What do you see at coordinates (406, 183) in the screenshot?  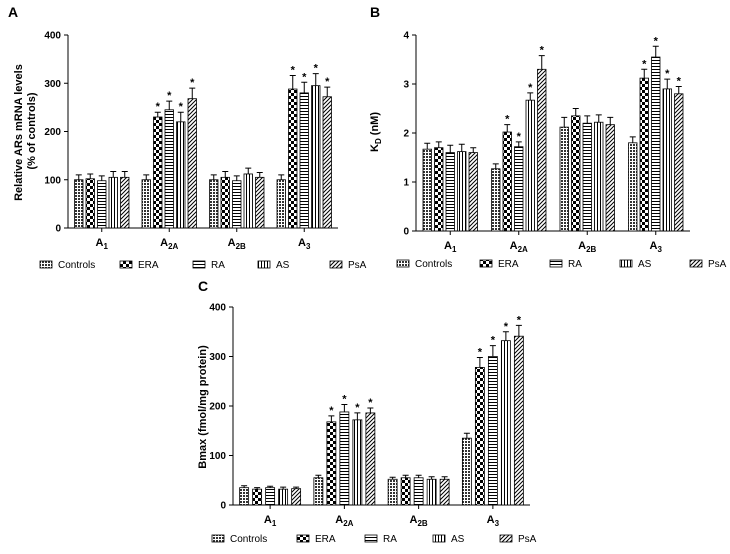 I see `y-tick-label: 1` at bounding box center [406, 183].